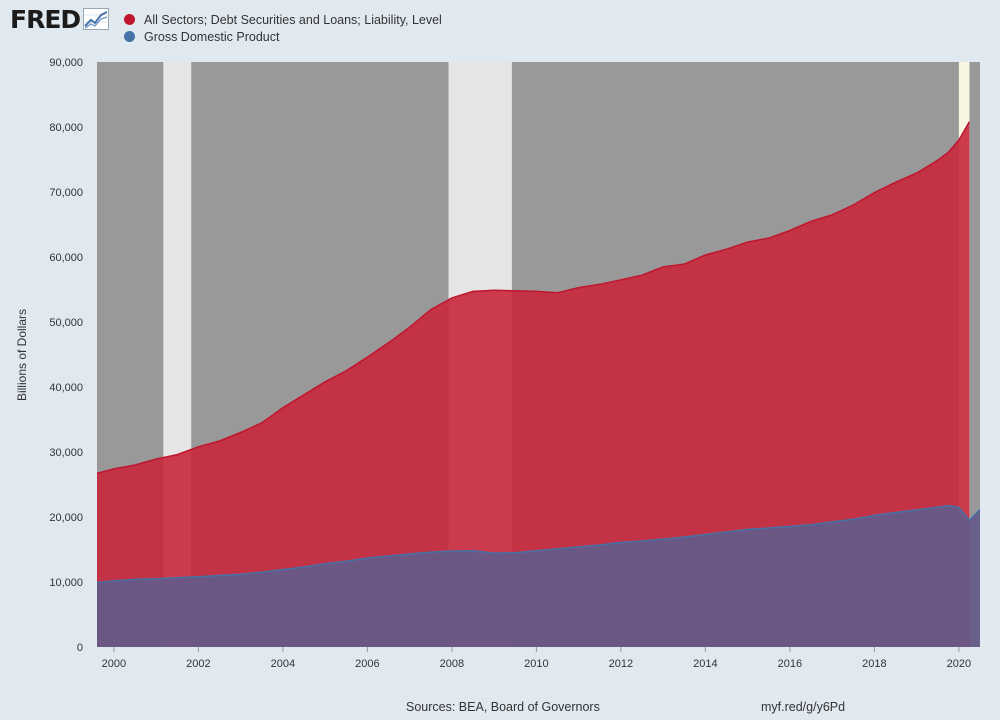  What do you see at coordinates (129, 19) in the screenshot?
I see `legend-marker-debt` at bounding box center [129, 19].